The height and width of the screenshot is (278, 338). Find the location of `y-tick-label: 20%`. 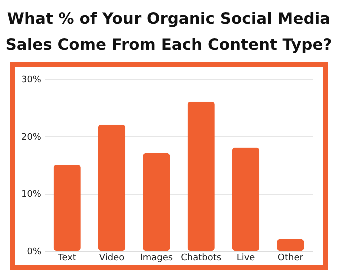

y-tick-label: 20% is located at coordinates (31, 137).